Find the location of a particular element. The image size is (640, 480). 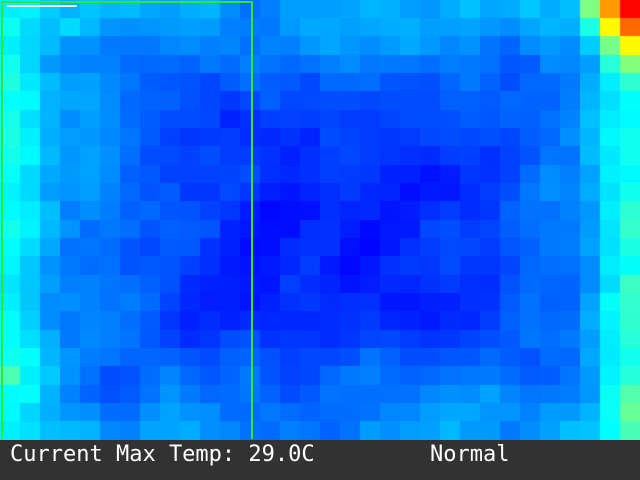

temperature-status: Normal is located at coordinates (470, 454).